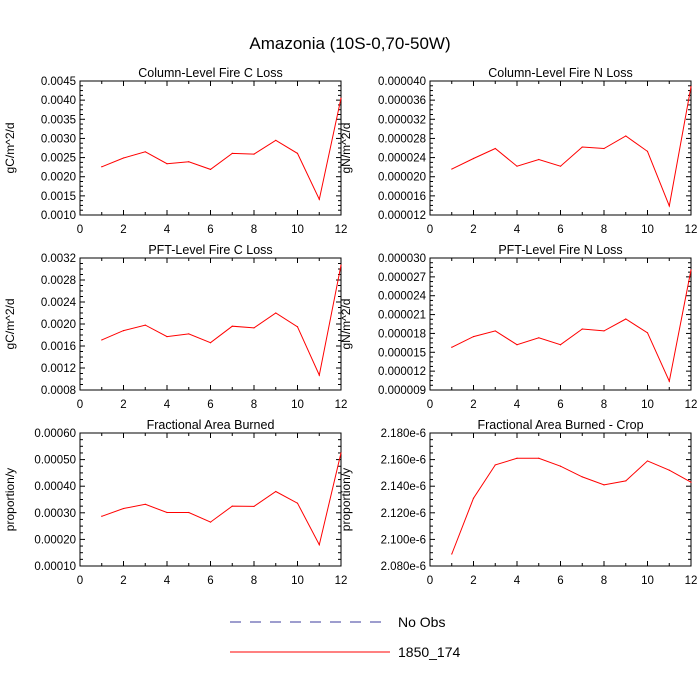  I want to click on x-tick-label: 0, so click(80, 581).